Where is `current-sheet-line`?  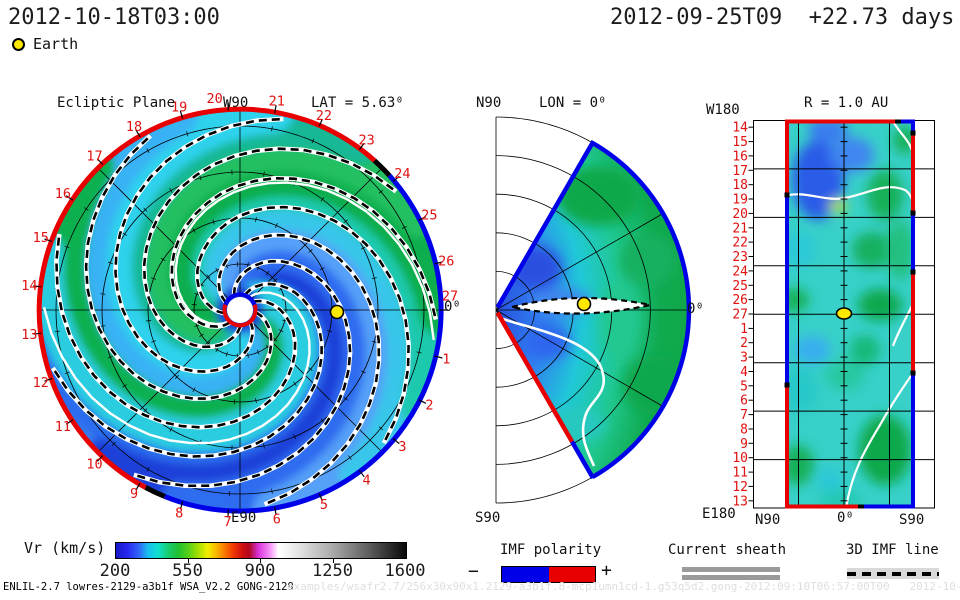
current-sheet-line is located at coordinates (304, 261).